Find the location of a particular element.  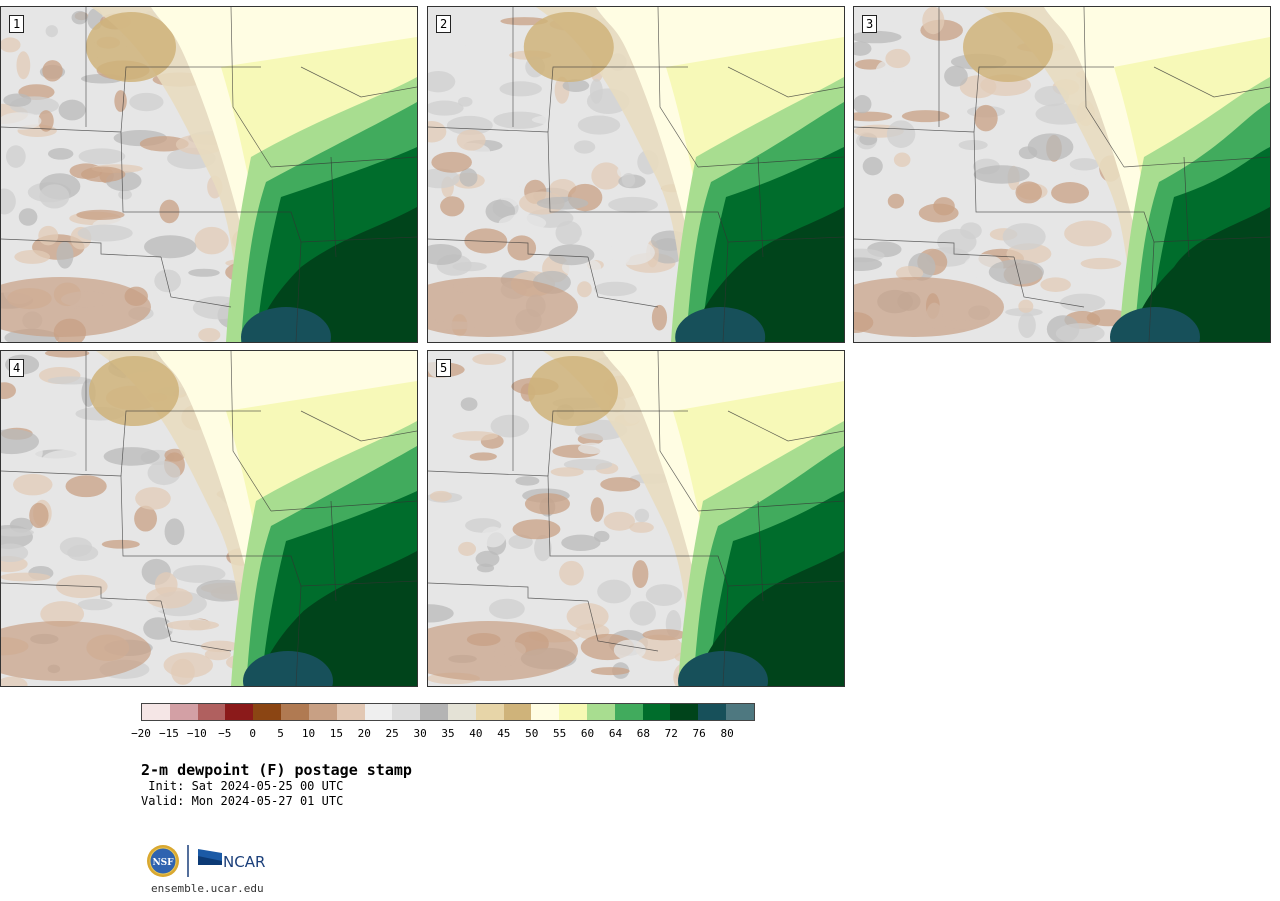

member-panel-3: 3 is located at coordinates (1062, 174).